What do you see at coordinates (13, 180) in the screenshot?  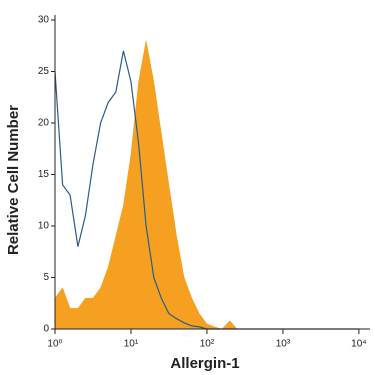 I see `y-axis-title: Relative Cell Number` at bounding box center [13, 180].